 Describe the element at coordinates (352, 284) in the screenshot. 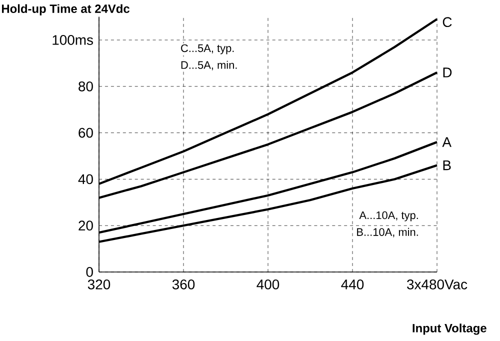

I see `x-tick-label: 440` at that location.